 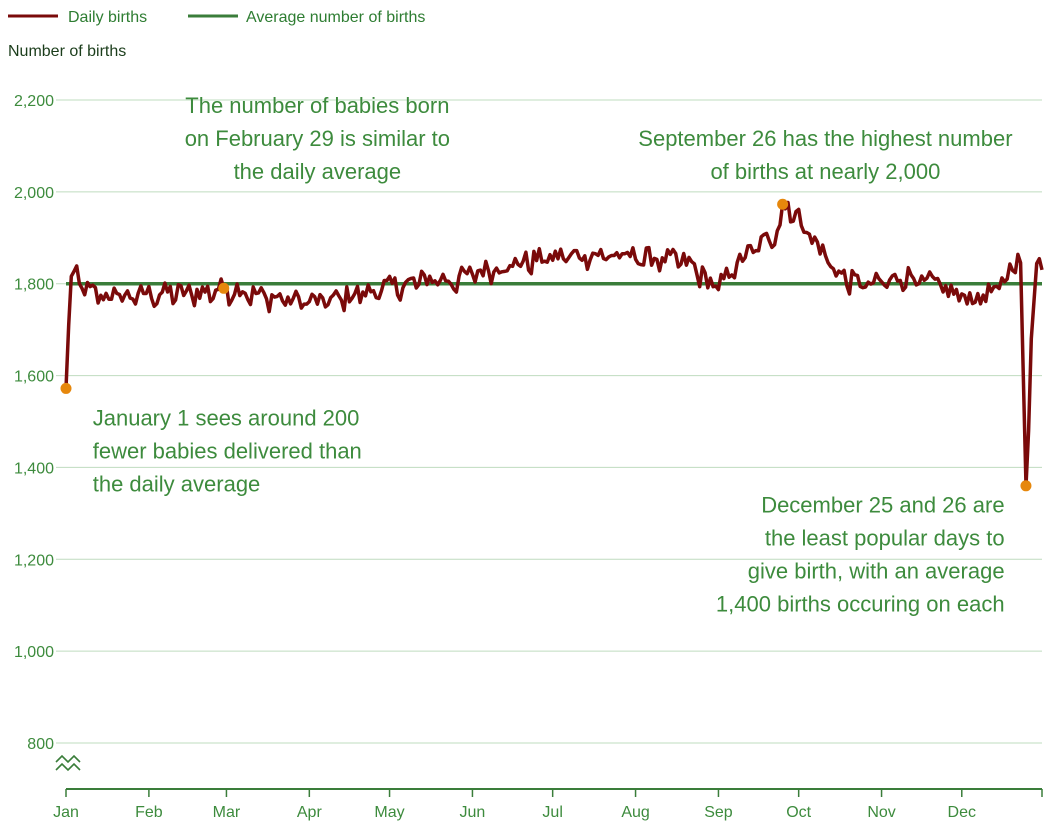 What do you see at coordinates (860, 604) in the screenshot?
I see `annotation-line: 1,400 births occuring on each` at bounding box center [860, 604].